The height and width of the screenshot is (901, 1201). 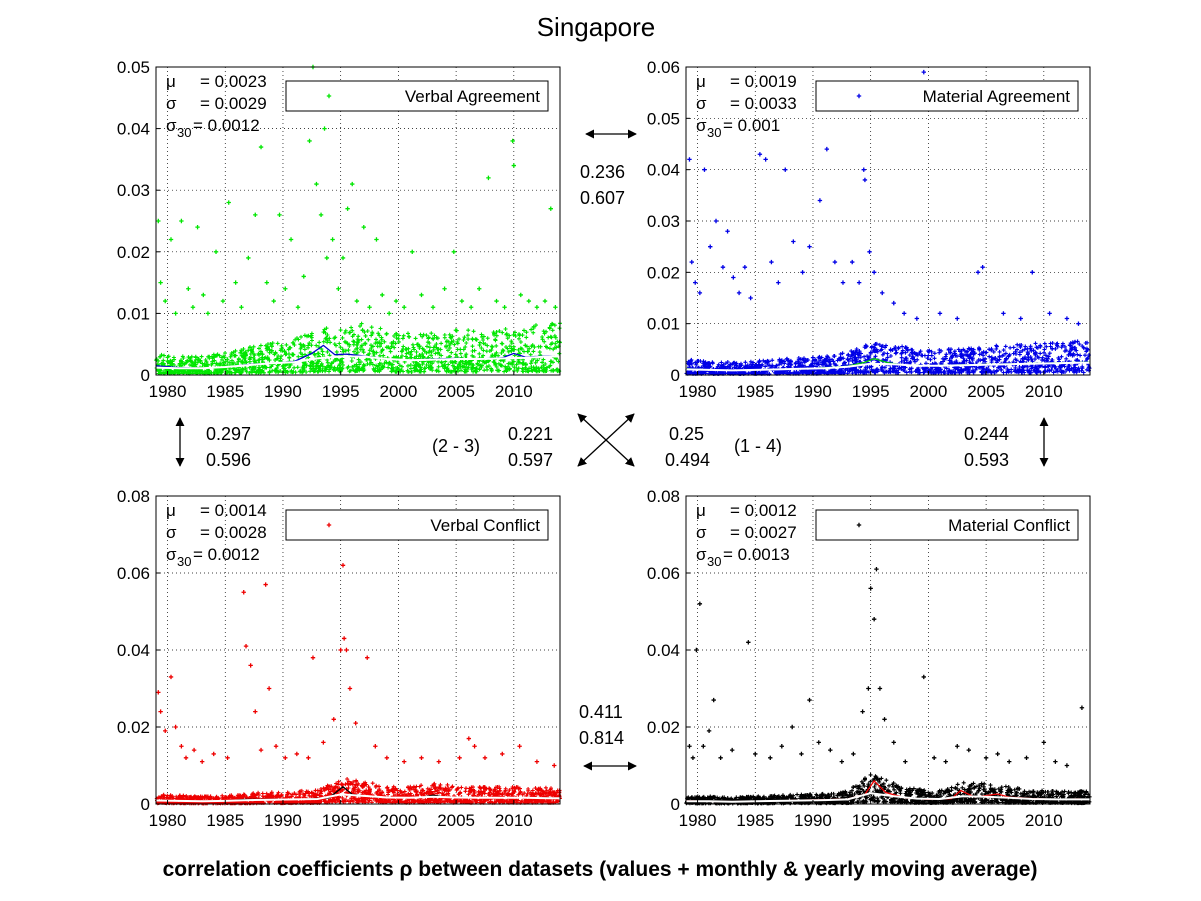 I want to click on chart-material-conflict-xtick-label-1995: 1995, so click(x=871, y=820).